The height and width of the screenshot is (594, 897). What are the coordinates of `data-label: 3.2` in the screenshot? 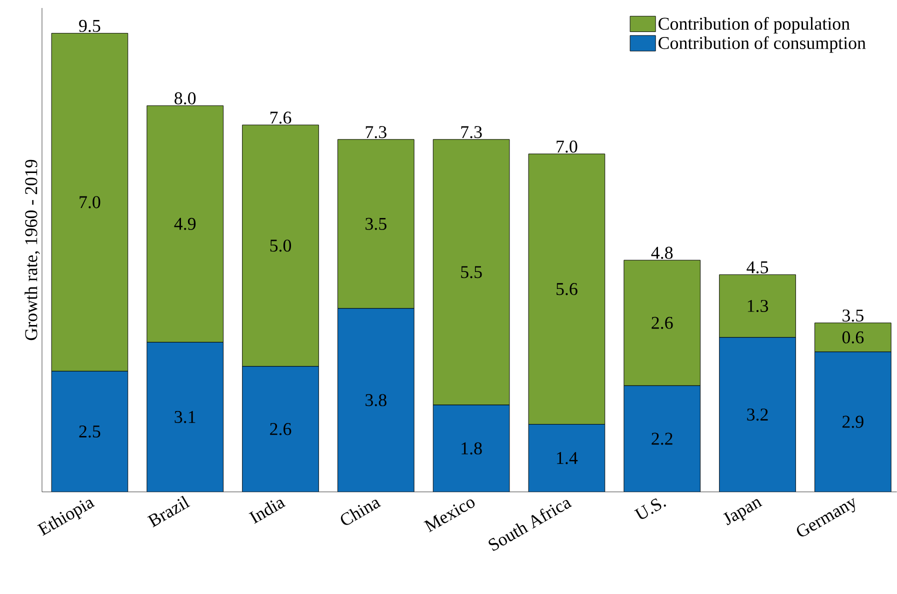 It's located at (757, 414).